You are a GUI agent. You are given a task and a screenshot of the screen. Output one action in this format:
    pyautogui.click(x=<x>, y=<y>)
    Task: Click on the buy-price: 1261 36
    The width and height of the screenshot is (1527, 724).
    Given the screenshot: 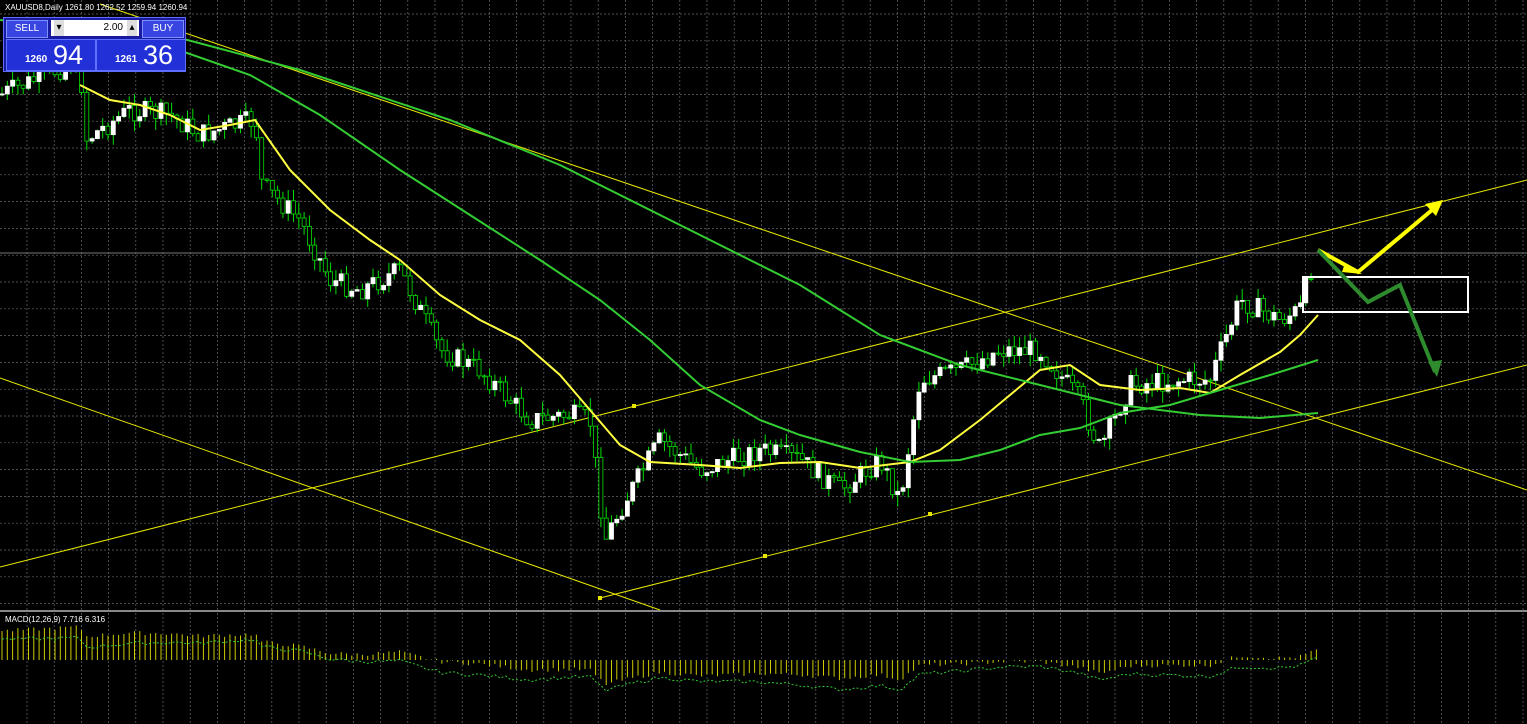 What is the action you would take?
    pyautogui.click(x=141, y=55)
    